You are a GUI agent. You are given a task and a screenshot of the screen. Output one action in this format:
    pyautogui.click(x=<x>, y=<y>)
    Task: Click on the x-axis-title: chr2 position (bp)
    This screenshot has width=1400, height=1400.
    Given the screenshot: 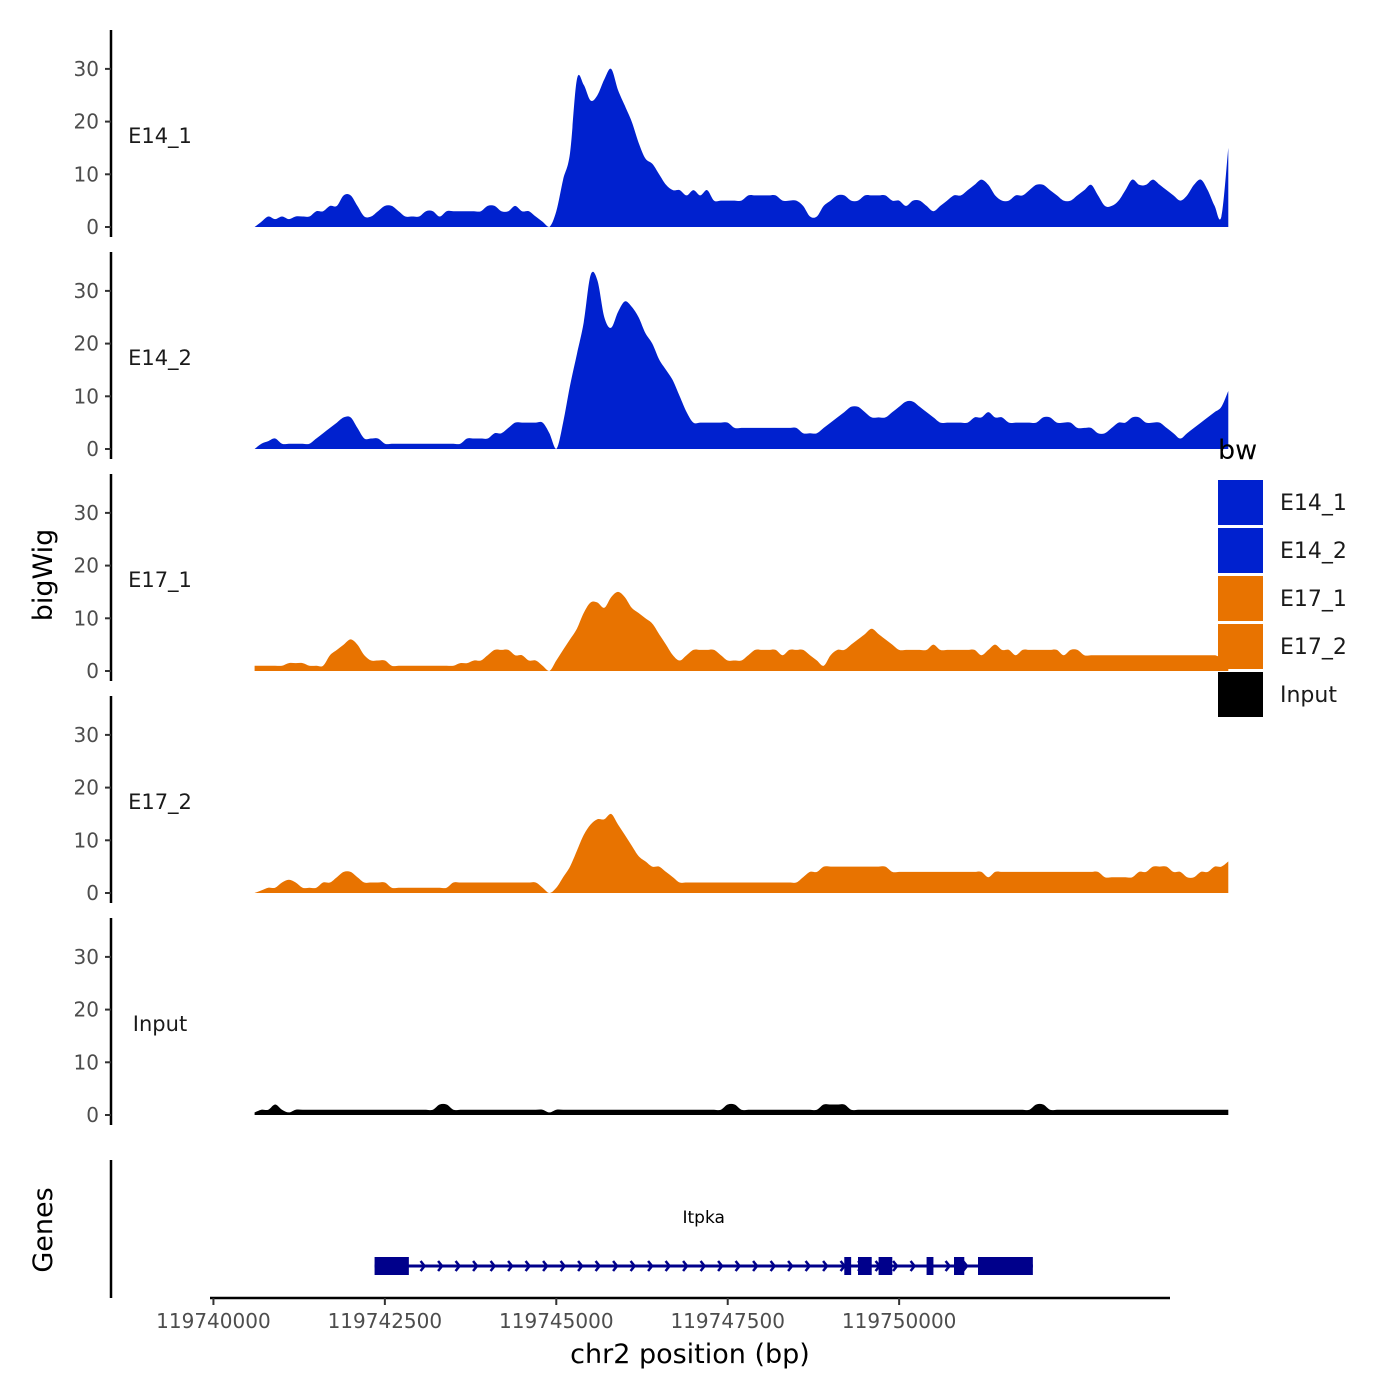 What is the action you would take?
    pyautogui.click(x=690, y=1354)
    